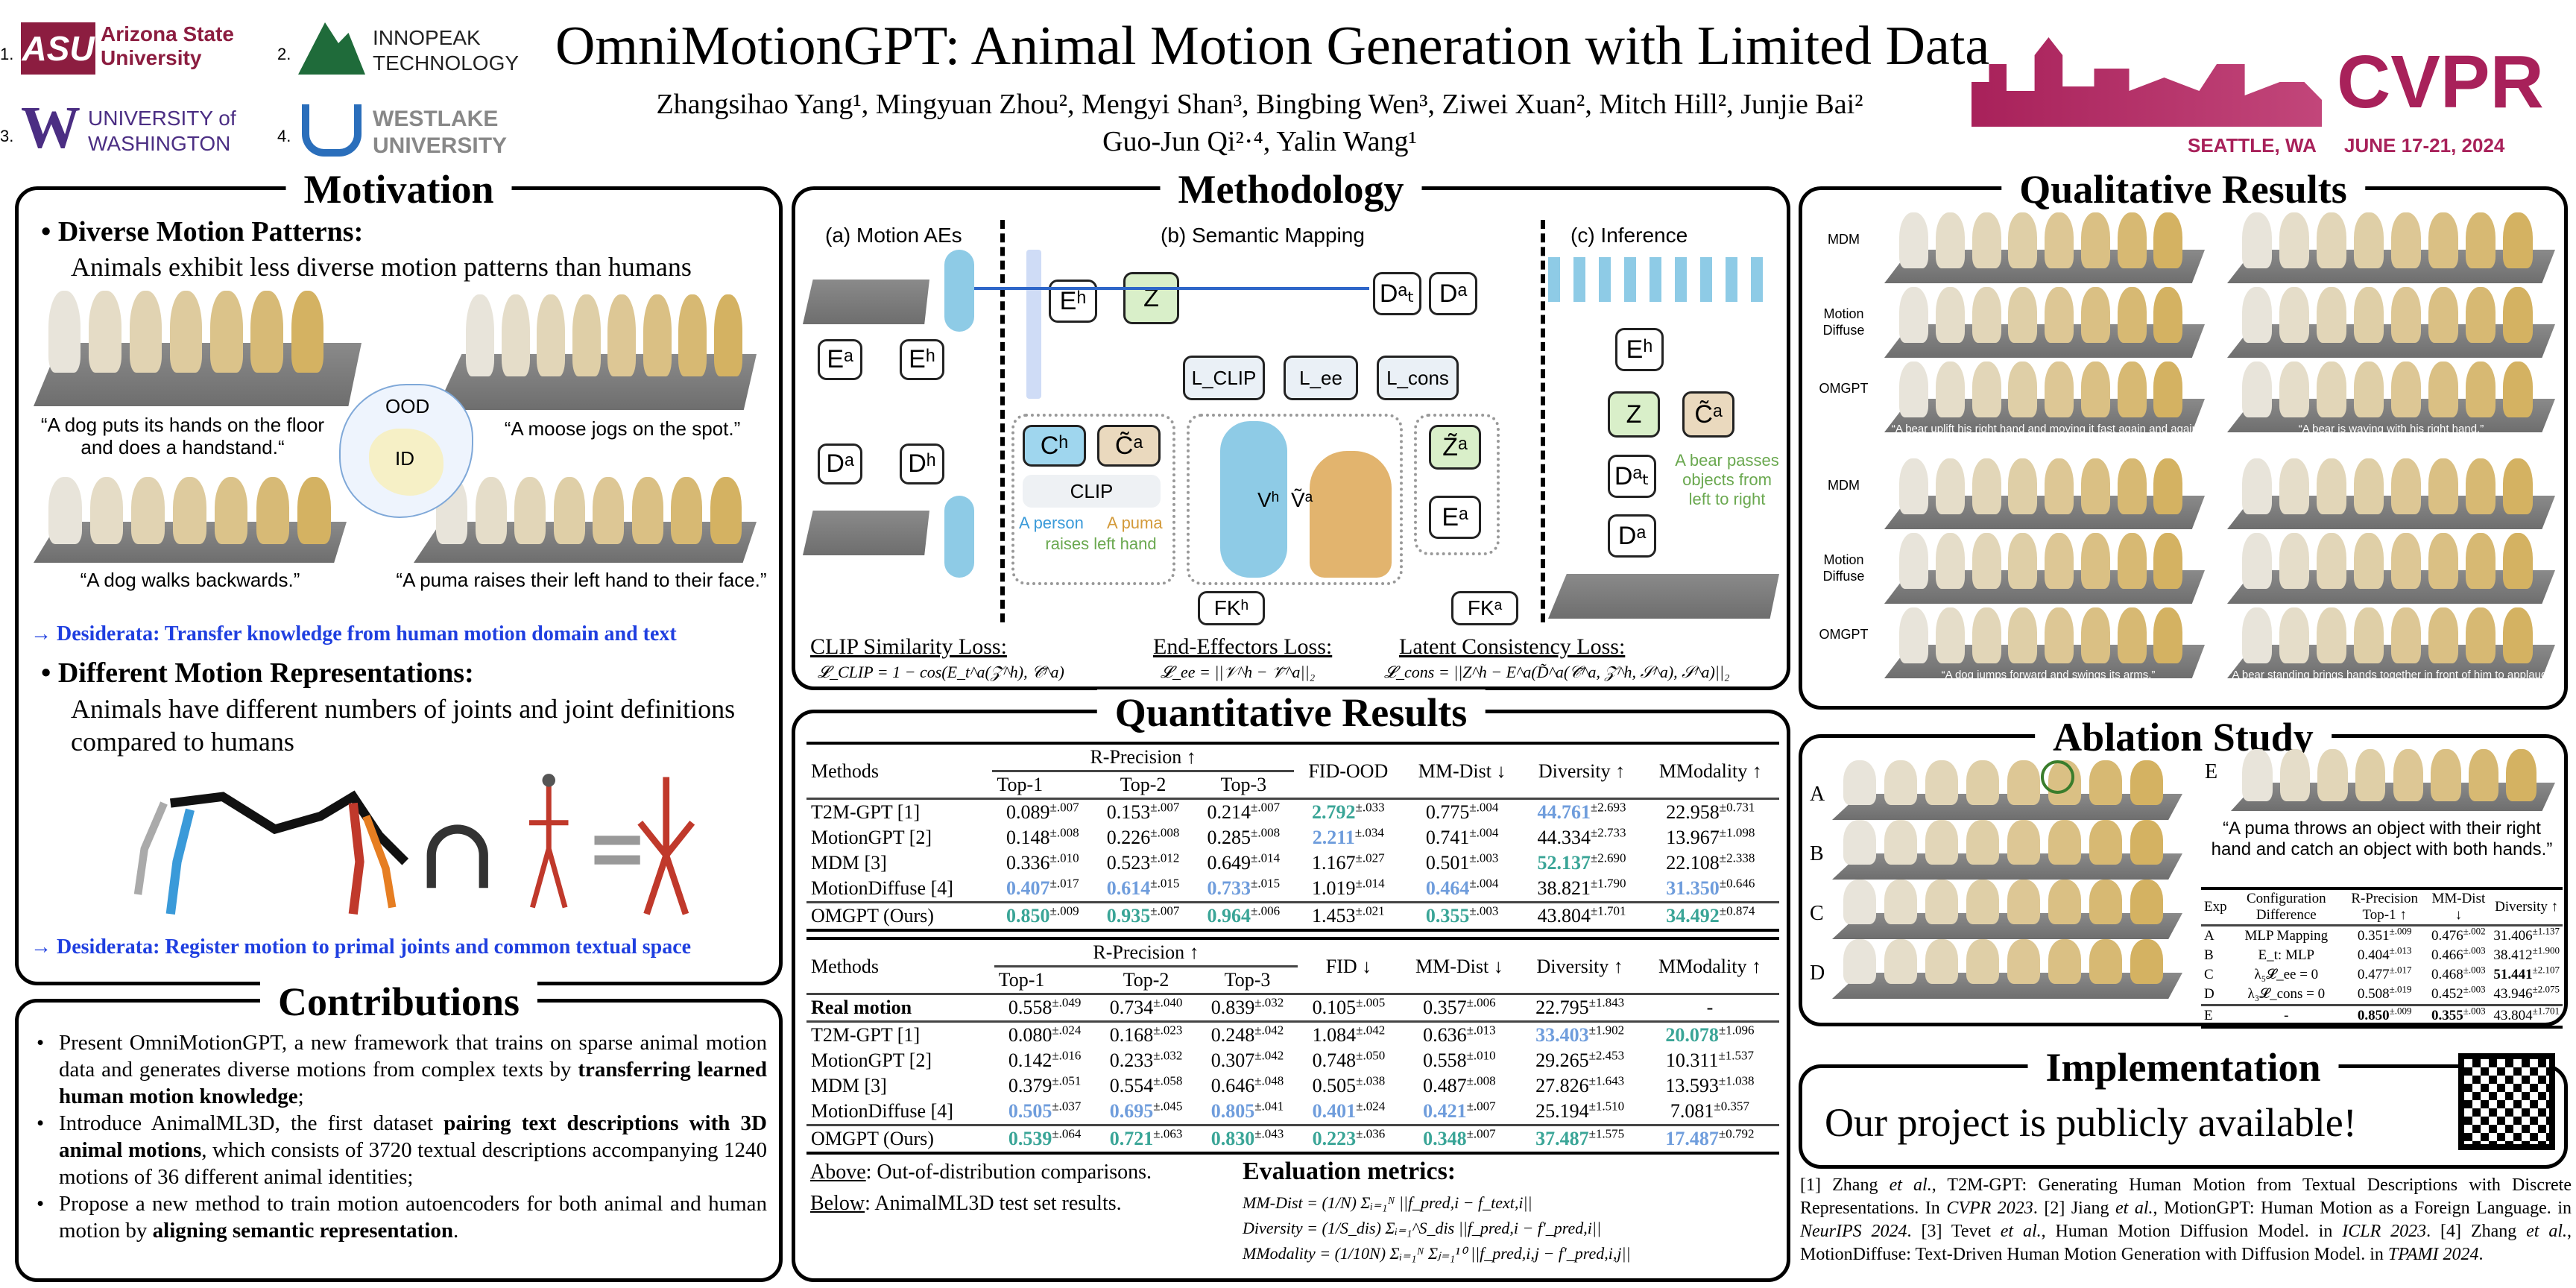  Describe the element at coordinates (1030, 1138) in the screenshot. I see `cell-value: 0.539` at that location.